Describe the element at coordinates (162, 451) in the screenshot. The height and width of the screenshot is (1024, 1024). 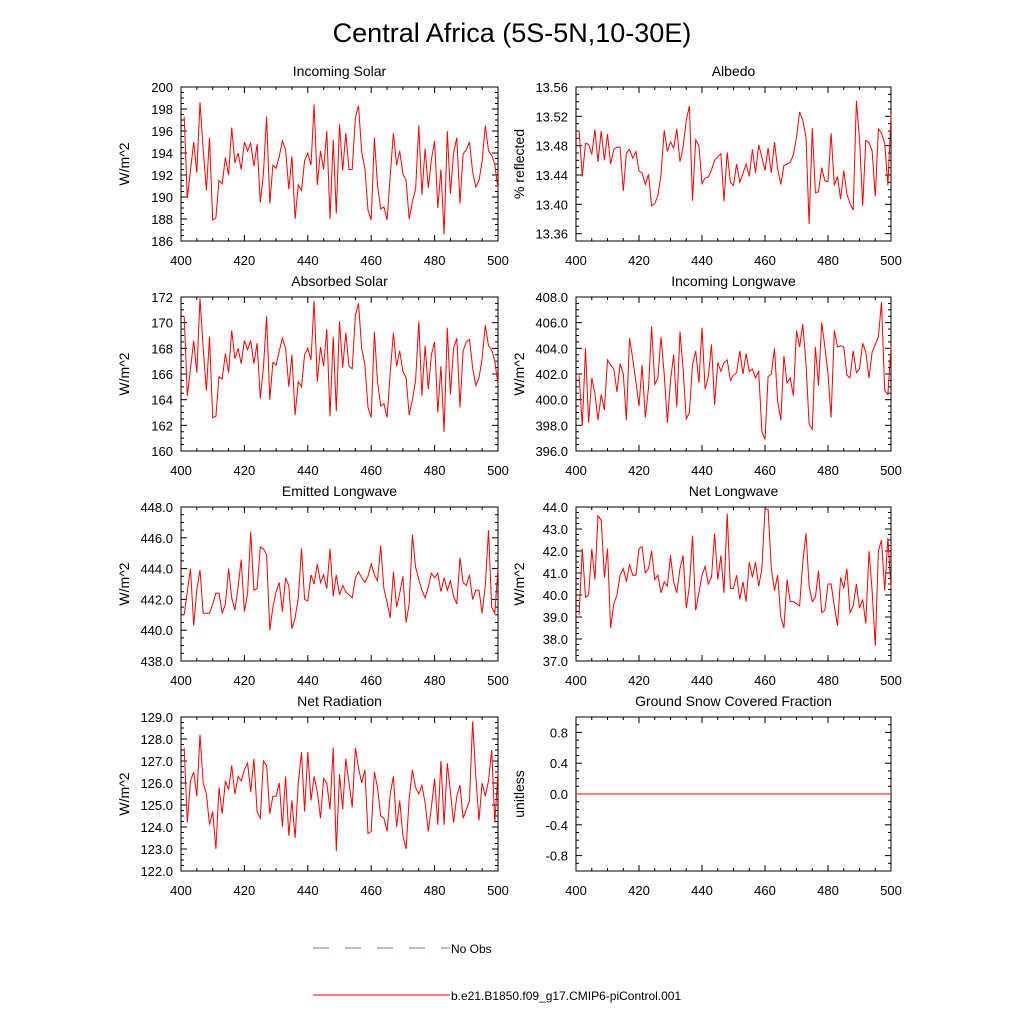
I see `y-tick-label: 160` at that location.